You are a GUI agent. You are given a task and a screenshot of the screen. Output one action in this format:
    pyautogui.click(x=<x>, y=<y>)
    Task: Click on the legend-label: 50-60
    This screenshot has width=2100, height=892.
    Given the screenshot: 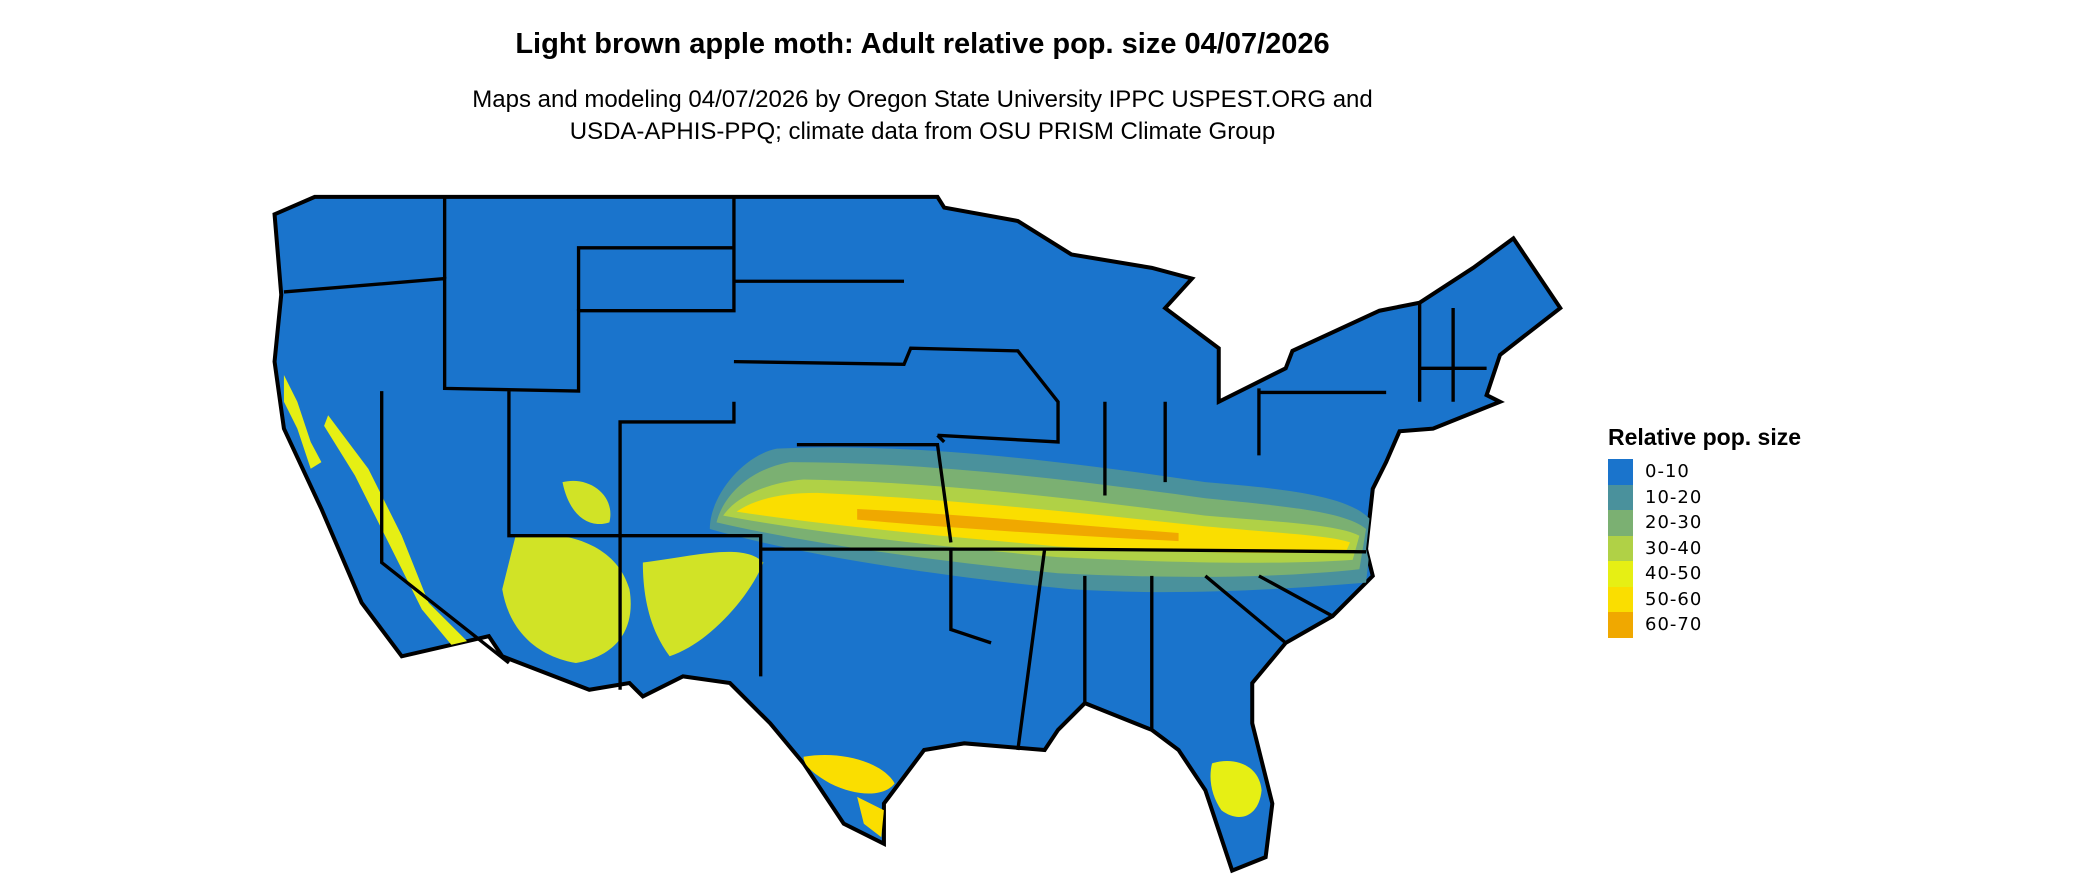 What is the action you would take?
    pyautogui.click(x=1674, y=599)
    